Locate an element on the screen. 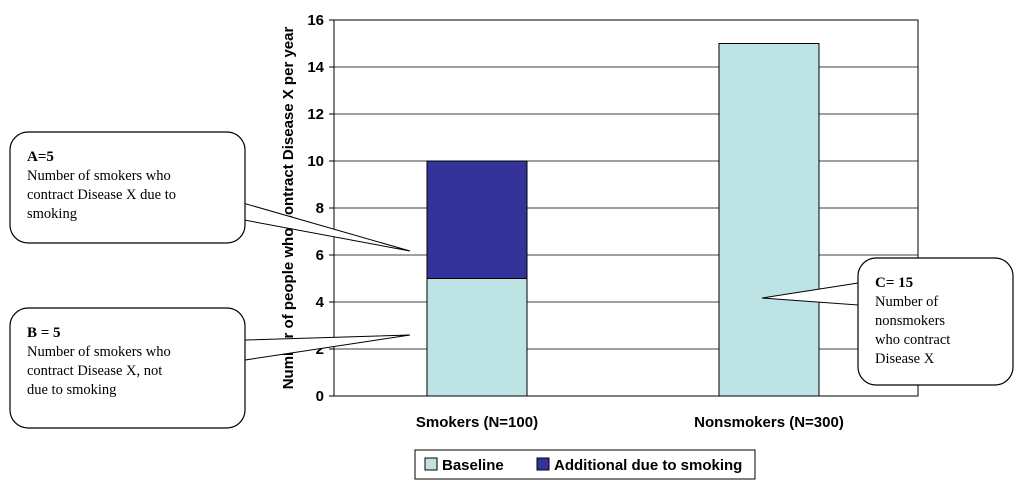  y-tick-label: 6 is located at coordinates (320, 255).